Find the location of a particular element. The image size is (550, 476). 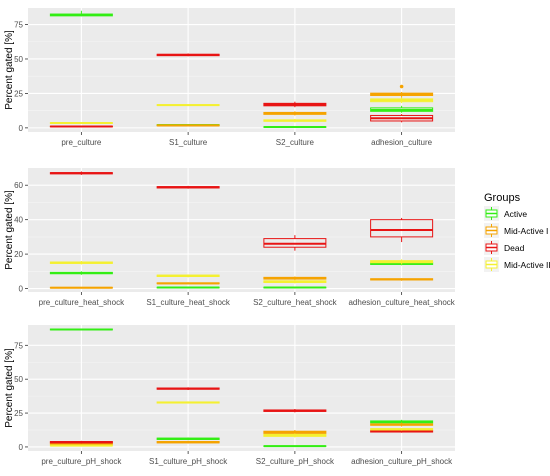

box-iqr is located at coordinates (402, 228).